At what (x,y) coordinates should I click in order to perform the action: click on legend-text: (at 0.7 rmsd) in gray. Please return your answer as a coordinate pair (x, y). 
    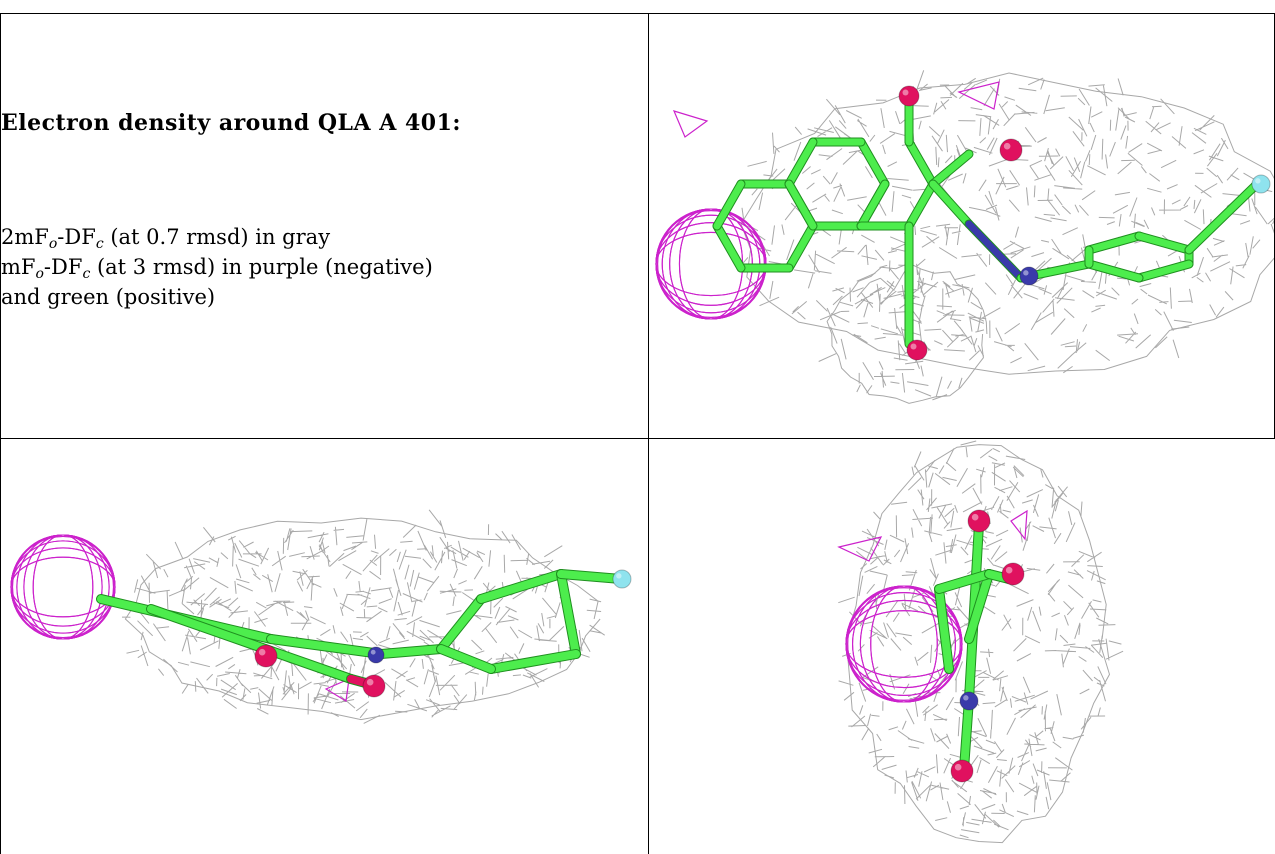
    Looking at the image, I should click on (217, 237).